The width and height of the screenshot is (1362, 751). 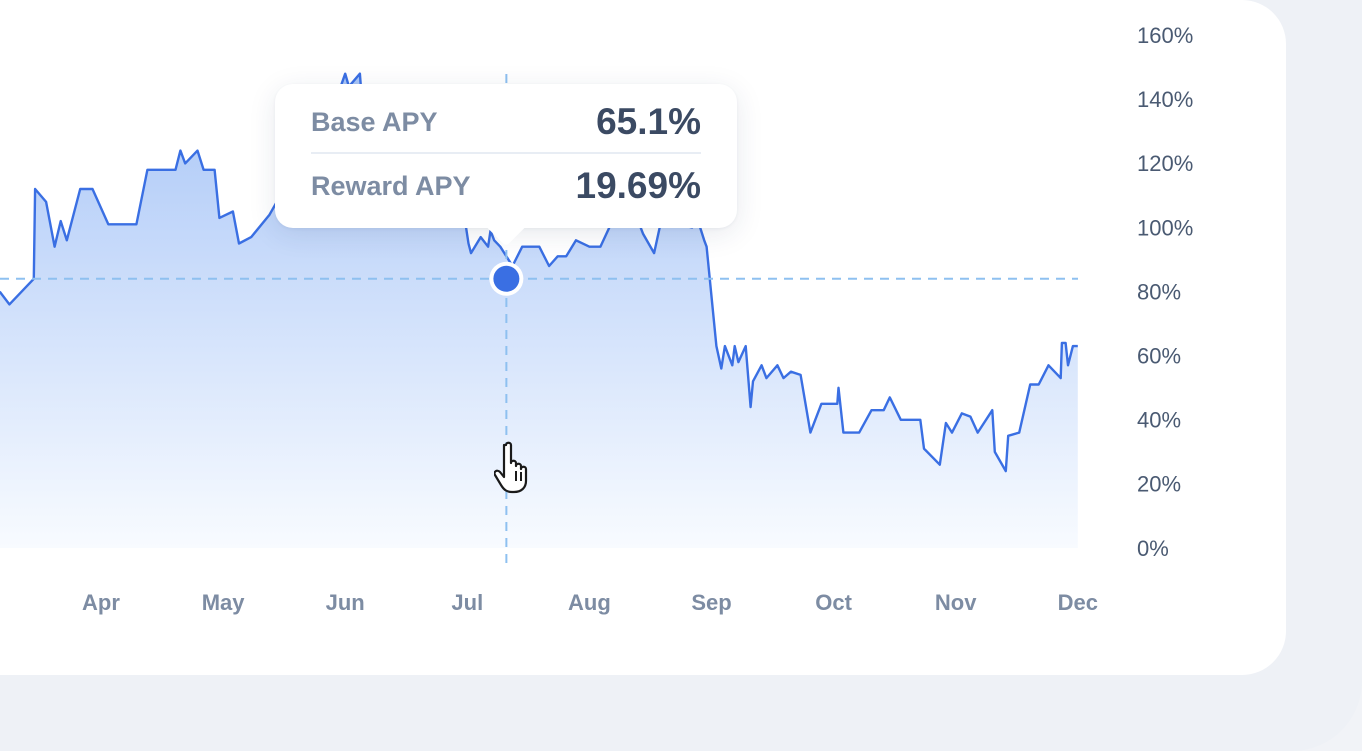 I want to click on x-axis: Apr May Jun Jul Aug Sep Oct Nov Dec, so click(x=590, y=602).